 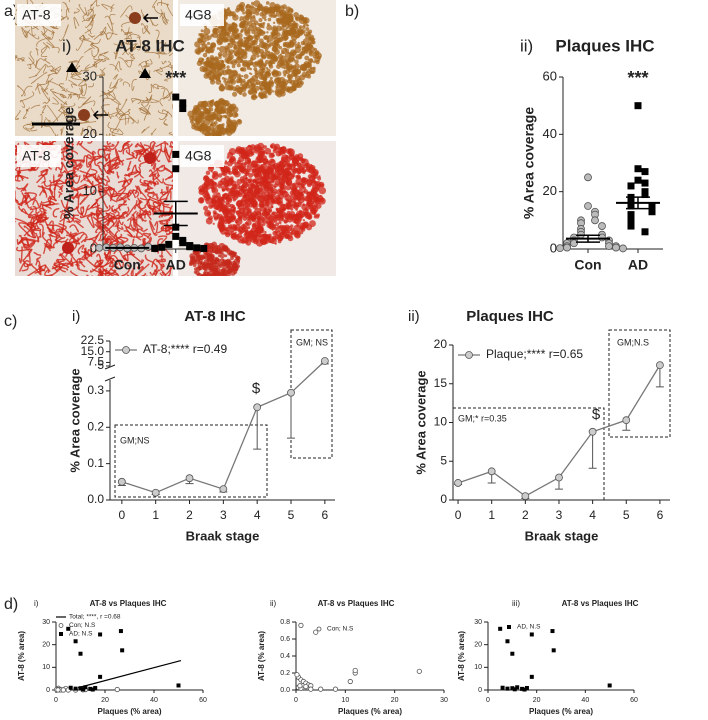 What do you see at coordinates (550, 133) in the screenshot?
I see `y-tick-label: 40` at bounding box center [550, 133].